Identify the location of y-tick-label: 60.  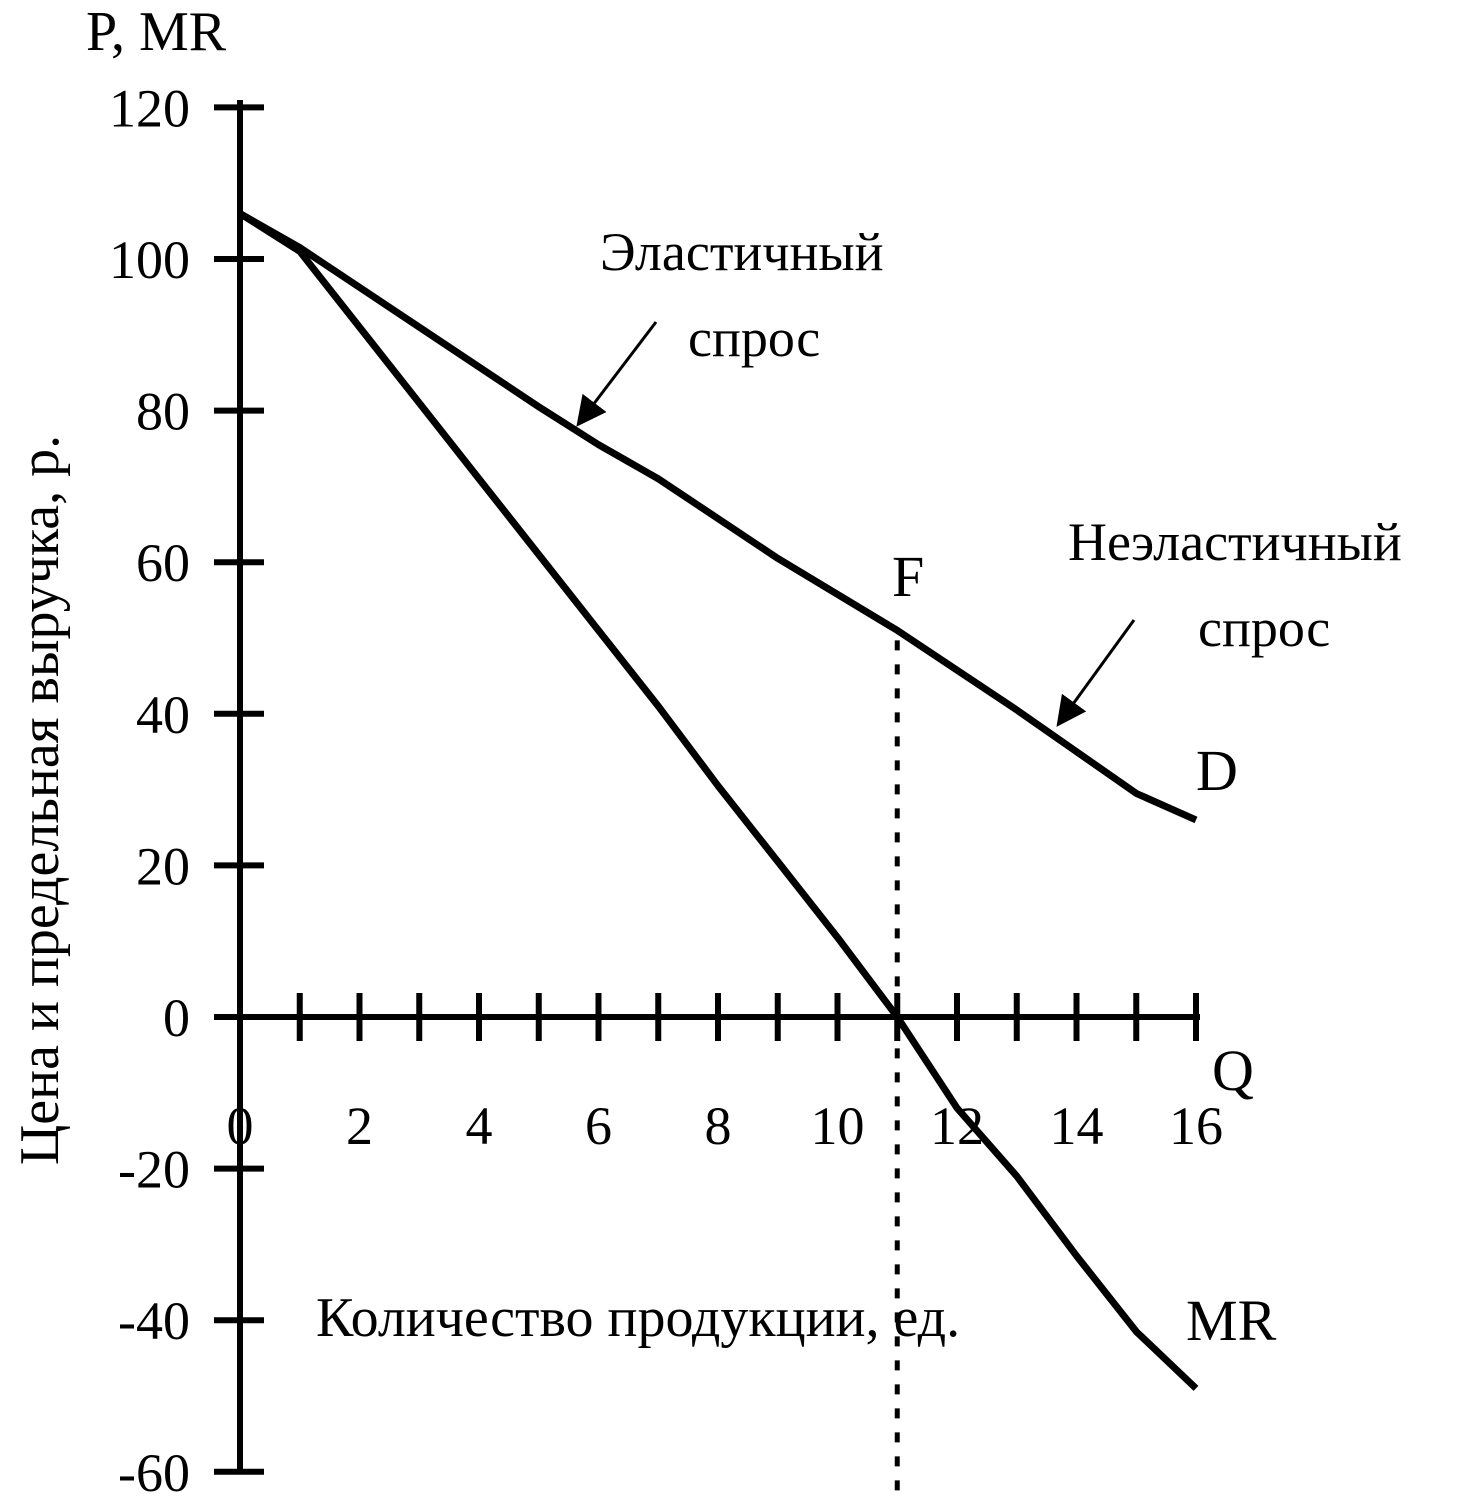
(163, 563).